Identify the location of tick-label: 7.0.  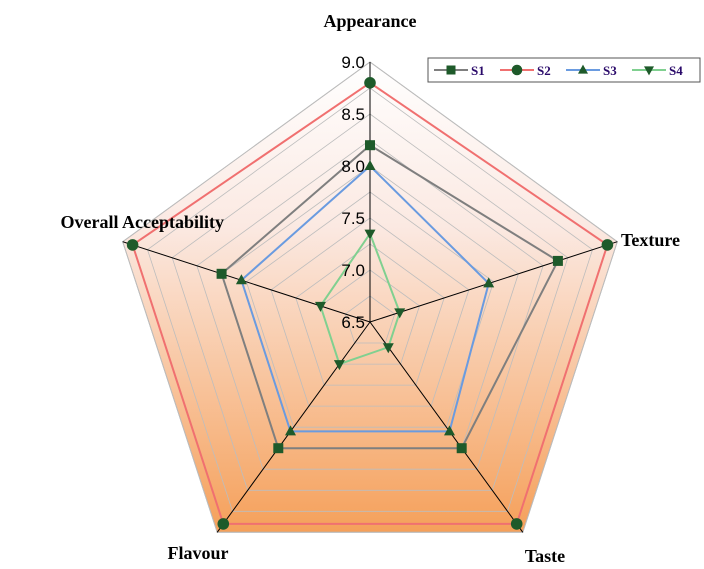
(353, 270).